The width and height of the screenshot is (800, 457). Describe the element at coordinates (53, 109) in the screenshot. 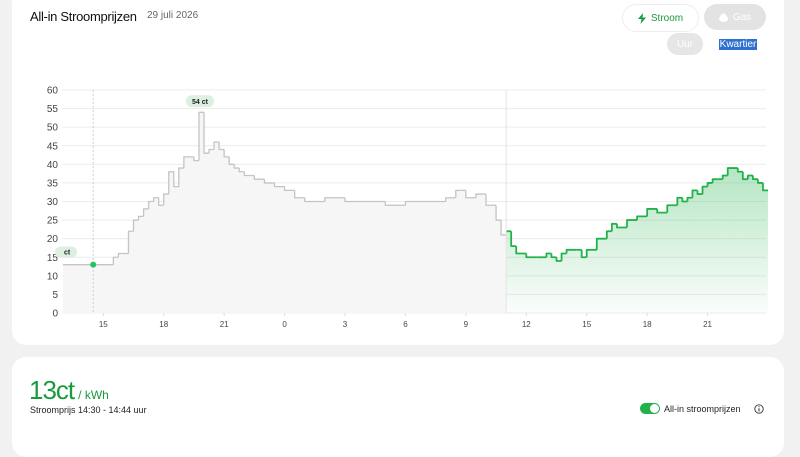

I see `y-tick-label: 55` at that location.